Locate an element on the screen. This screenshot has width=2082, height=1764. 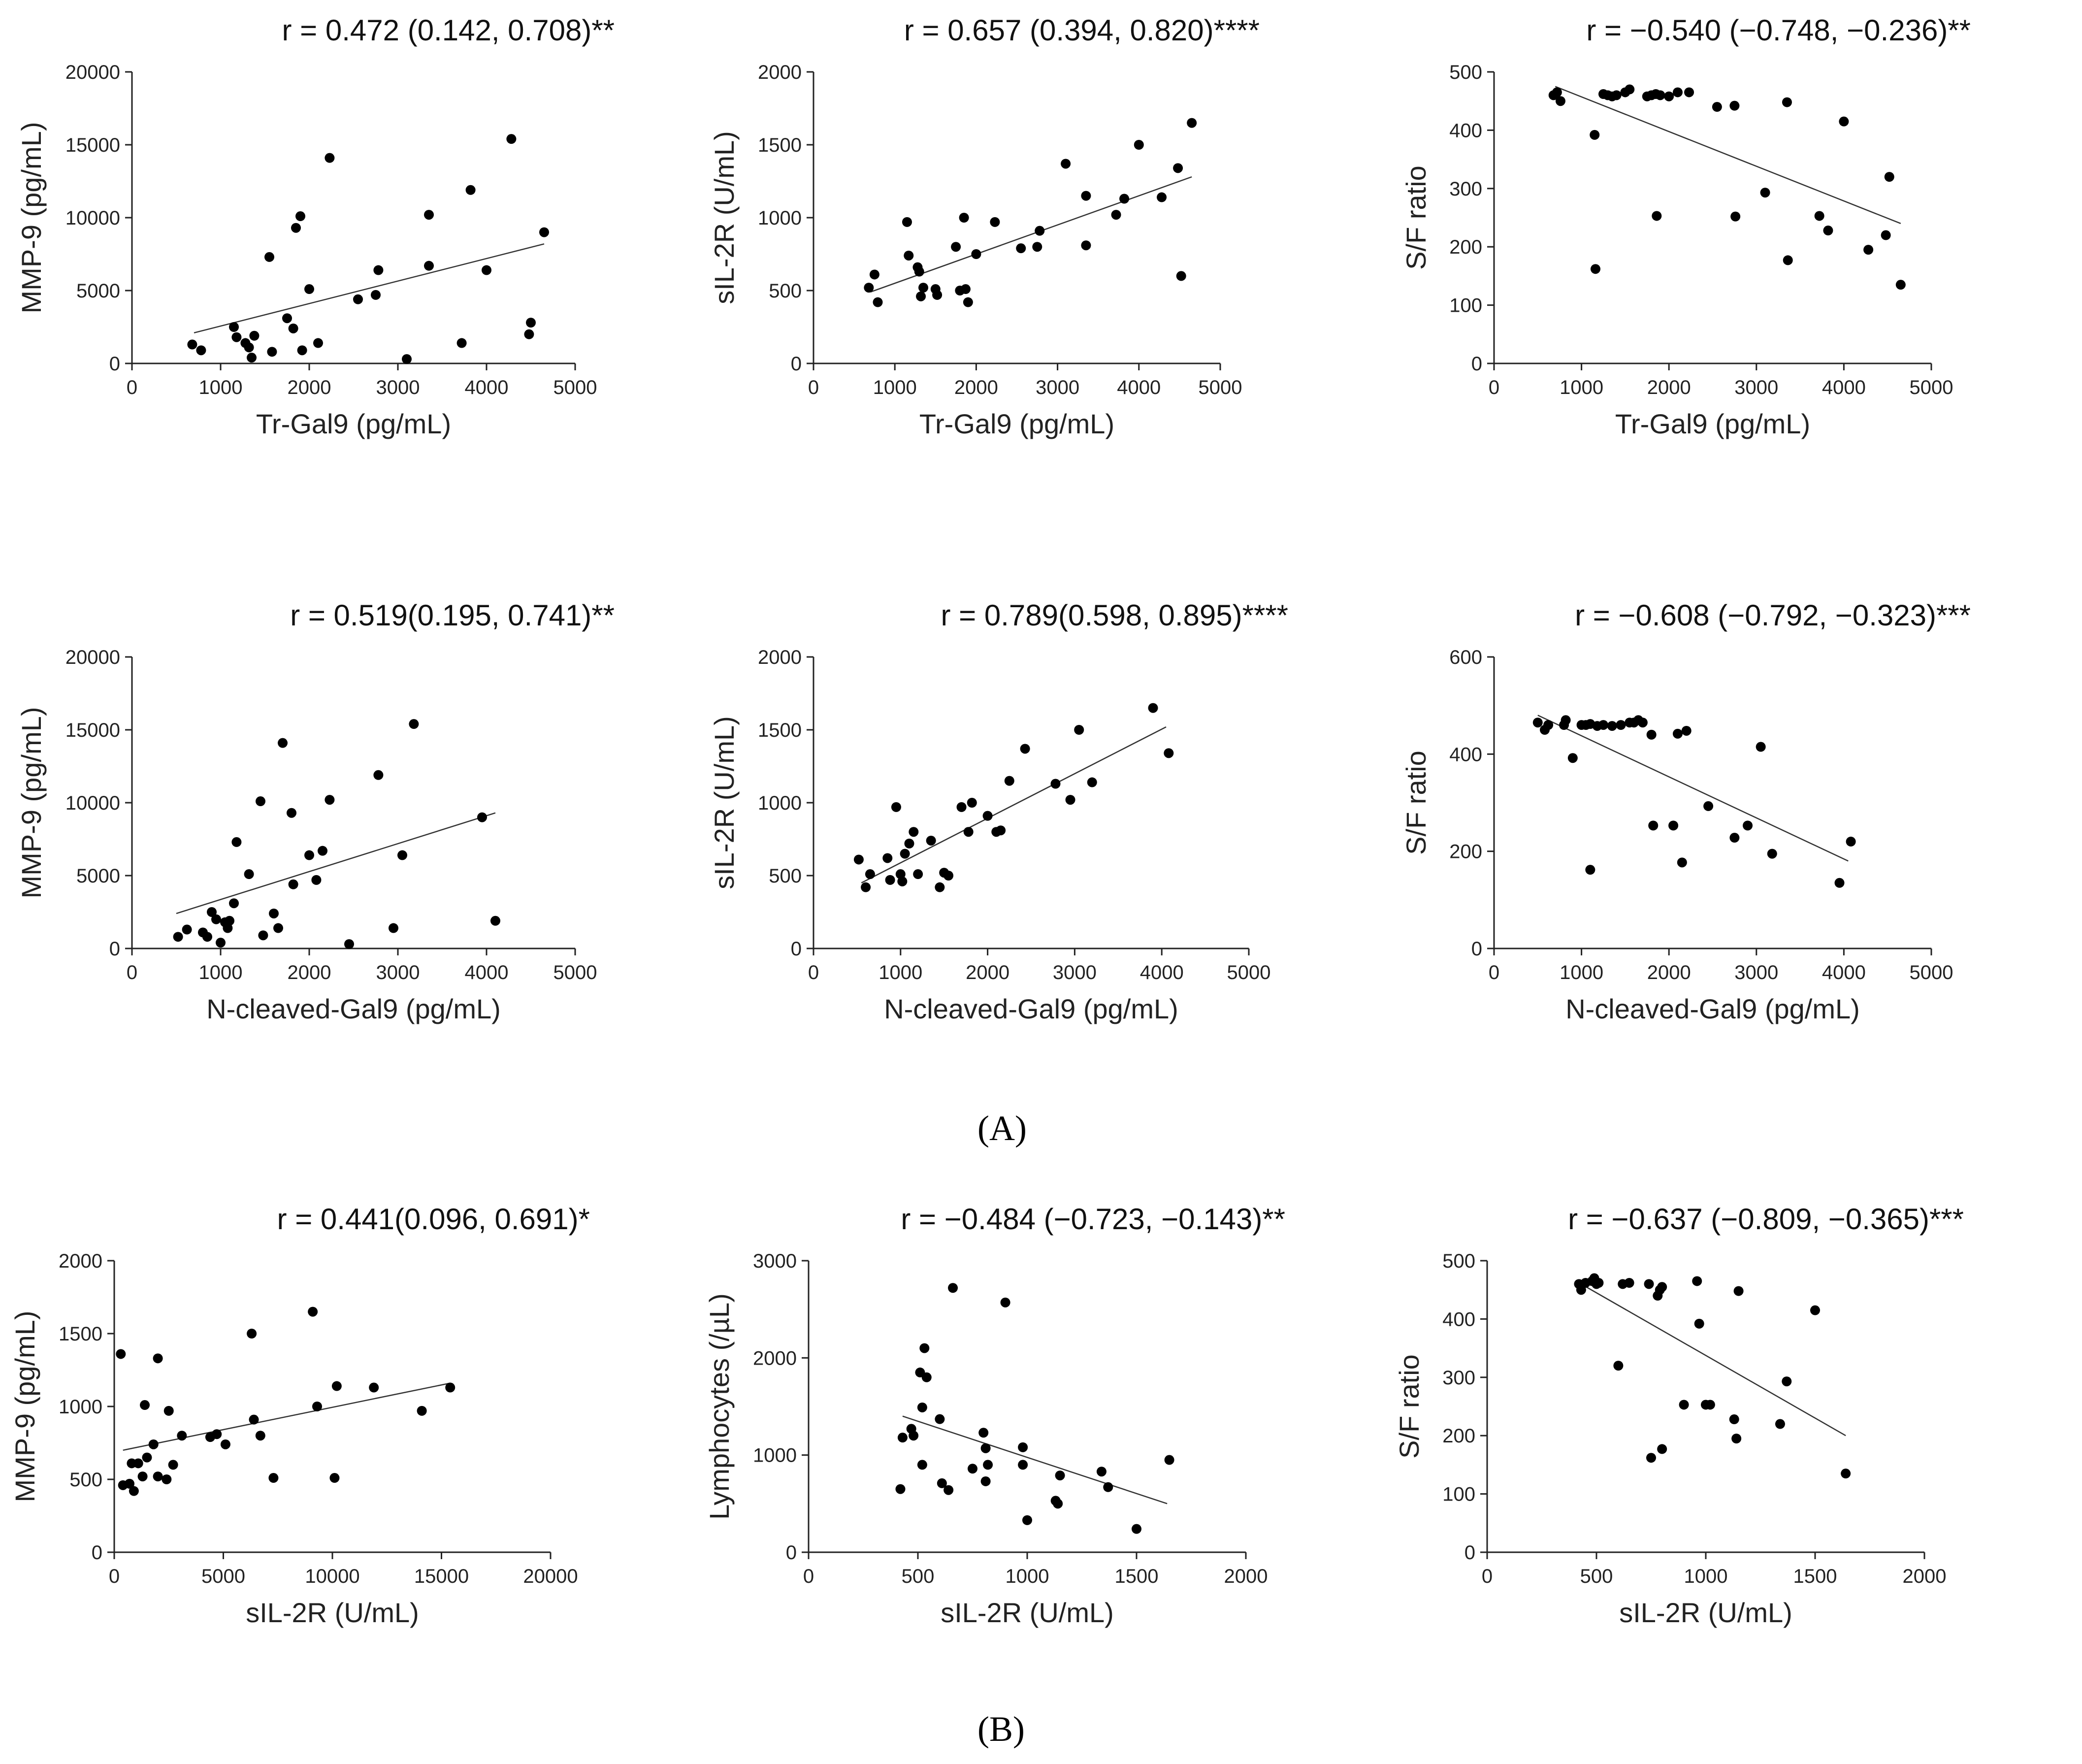
chart-title: r = −0.540 (−0.748, −0.236)** is located at coordinates (1778, 31).